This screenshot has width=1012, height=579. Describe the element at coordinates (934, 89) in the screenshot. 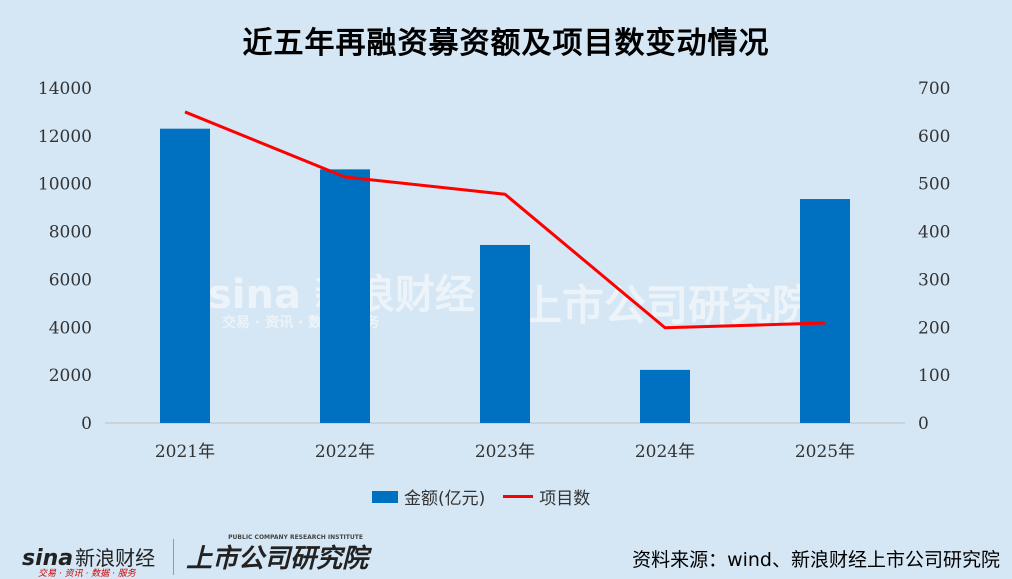

I see `y-right-tick-label: 700` at that location.